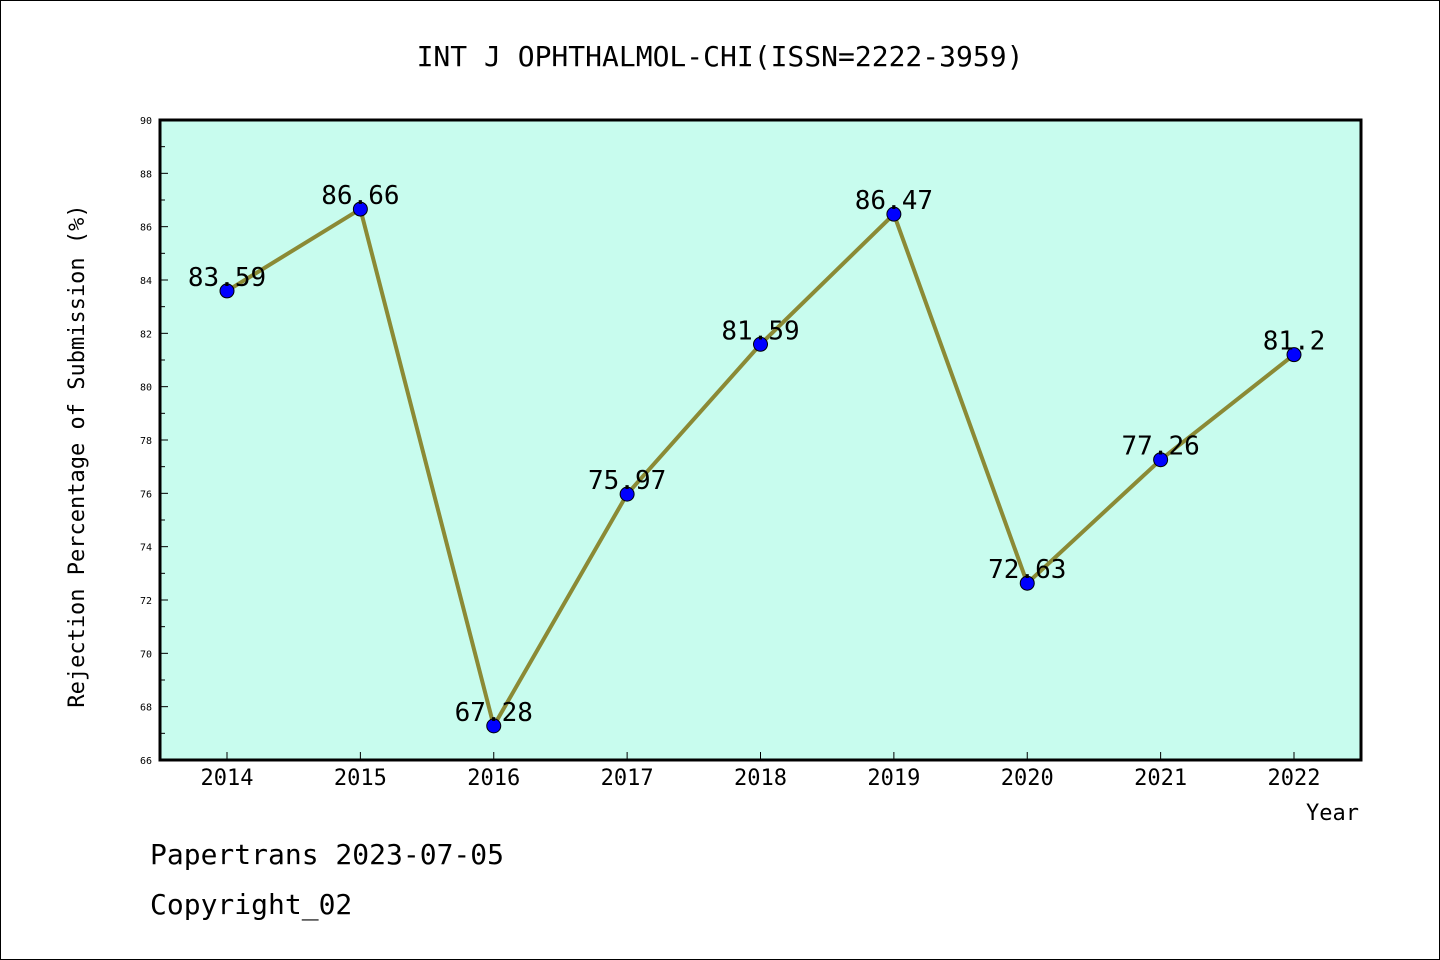 The width and height of the screenshot is (1440, 960). What do you see at coordinates (146, 548) in the screenshot?
I see `y-tick-label: 74` at bounding box center [146, 548].